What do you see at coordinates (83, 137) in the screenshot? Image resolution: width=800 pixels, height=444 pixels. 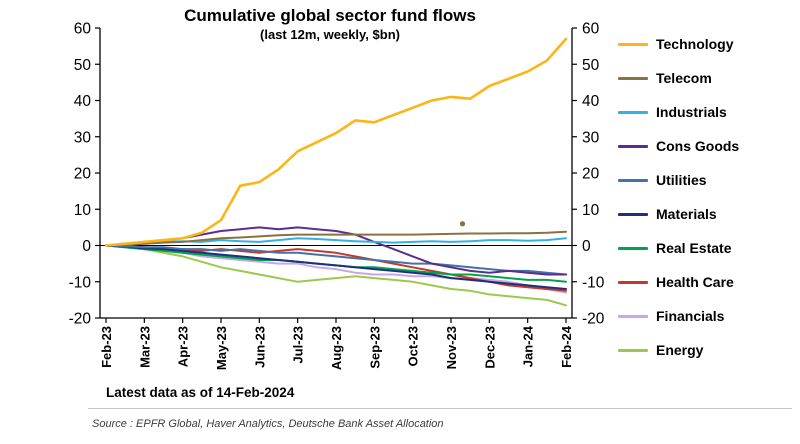 I see `y-axis-label-left: 30` at bounding box center [83, 137].